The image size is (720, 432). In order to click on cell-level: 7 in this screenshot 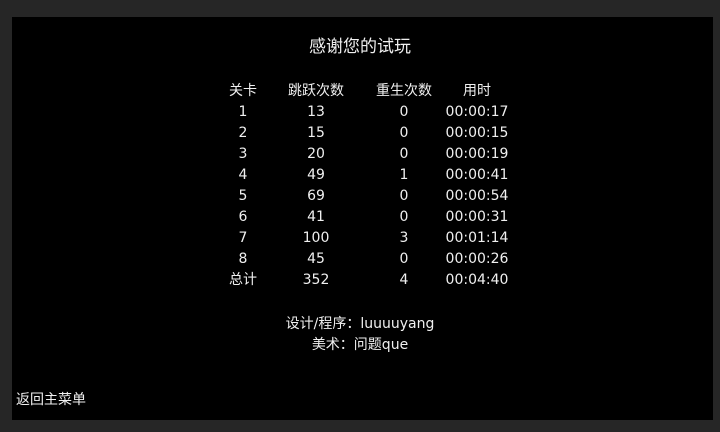, I will do `click(243, 238)`.